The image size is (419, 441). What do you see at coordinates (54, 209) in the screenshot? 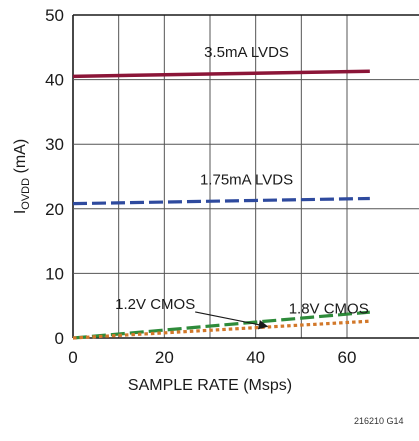
I see `y-tick-label: 20` at bounding box center [54, 209].